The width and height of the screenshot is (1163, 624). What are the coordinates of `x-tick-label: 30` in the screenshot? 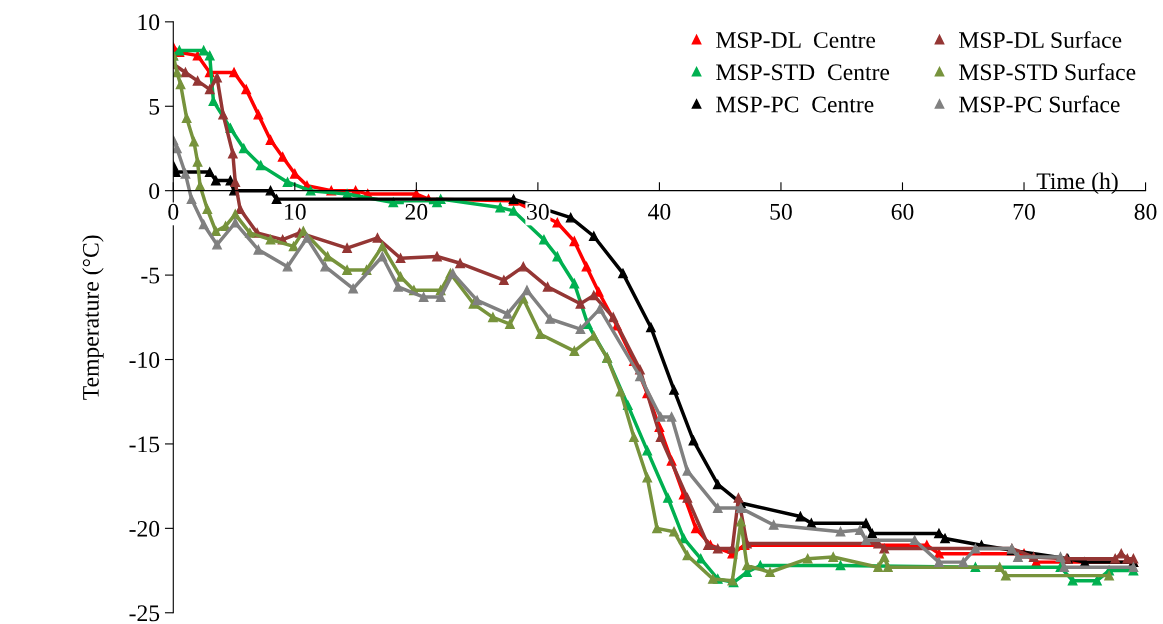 It's located at (538, 211).